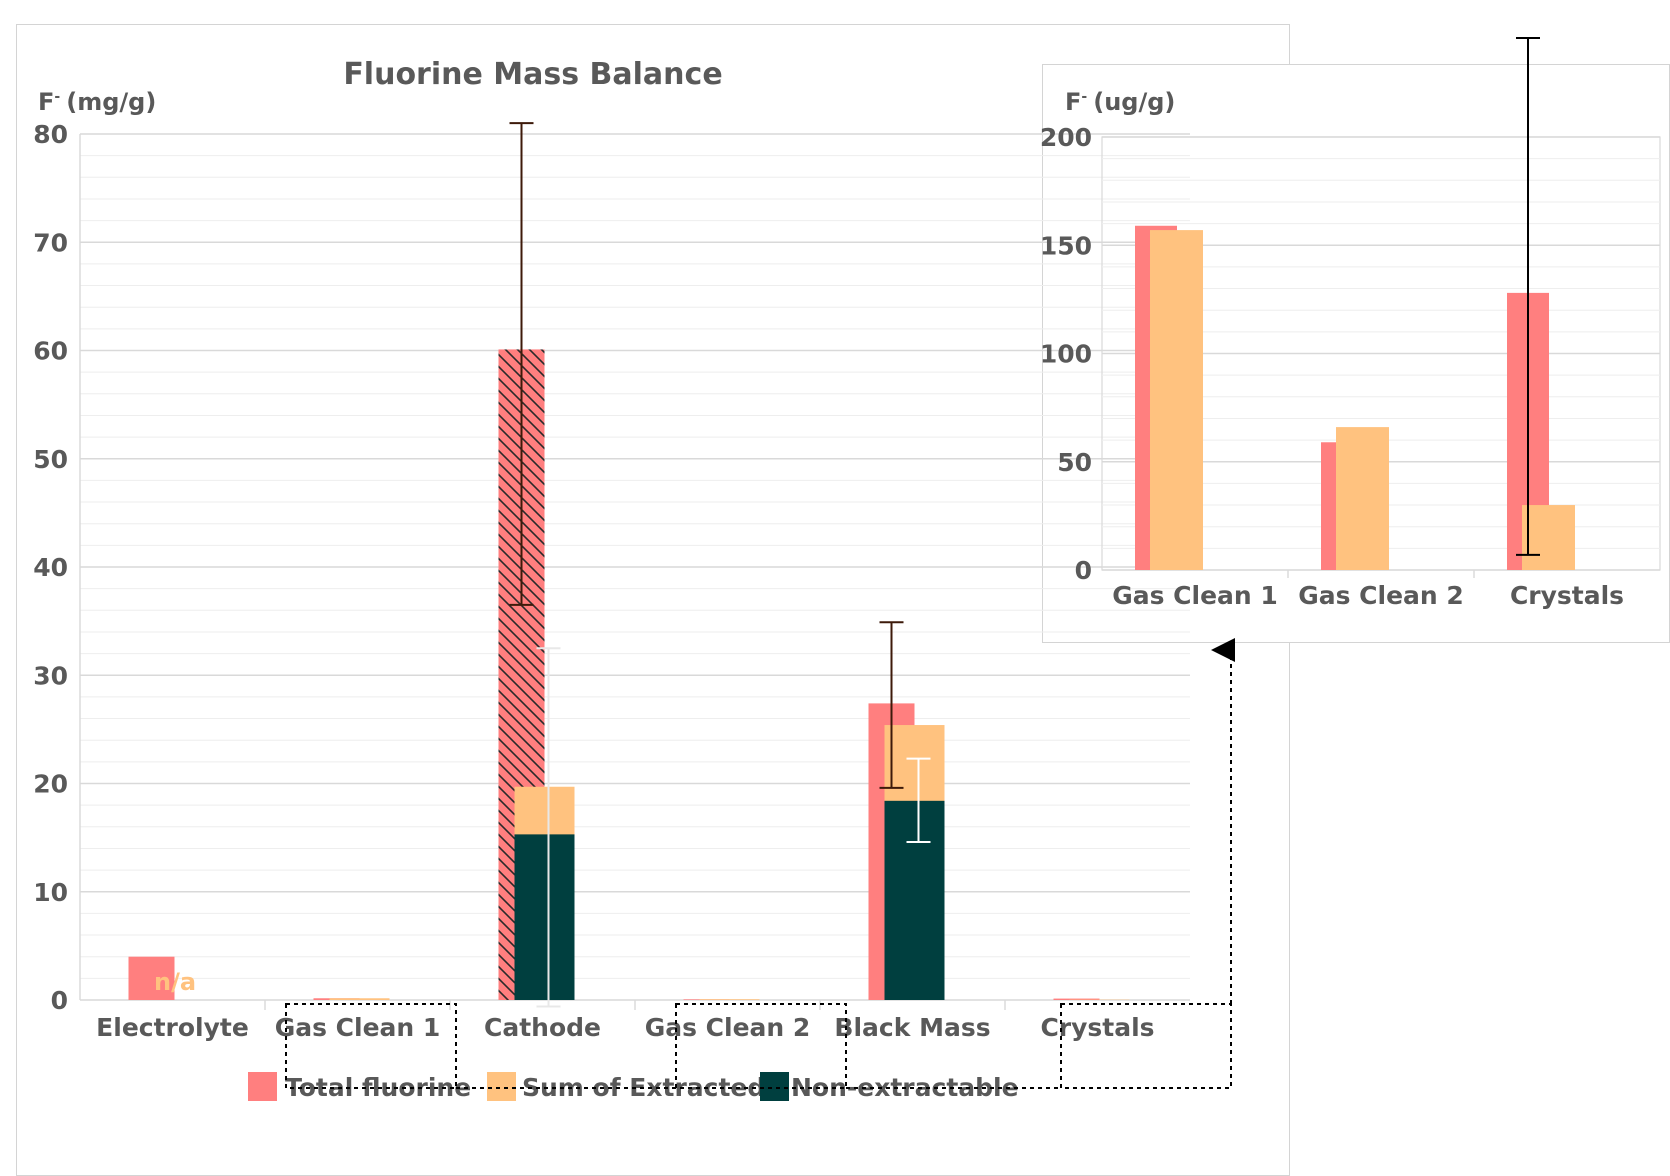 This screenshot has width=1670, height=1176. I want to click on highlight-box-crystals, so click(1146, 1046).